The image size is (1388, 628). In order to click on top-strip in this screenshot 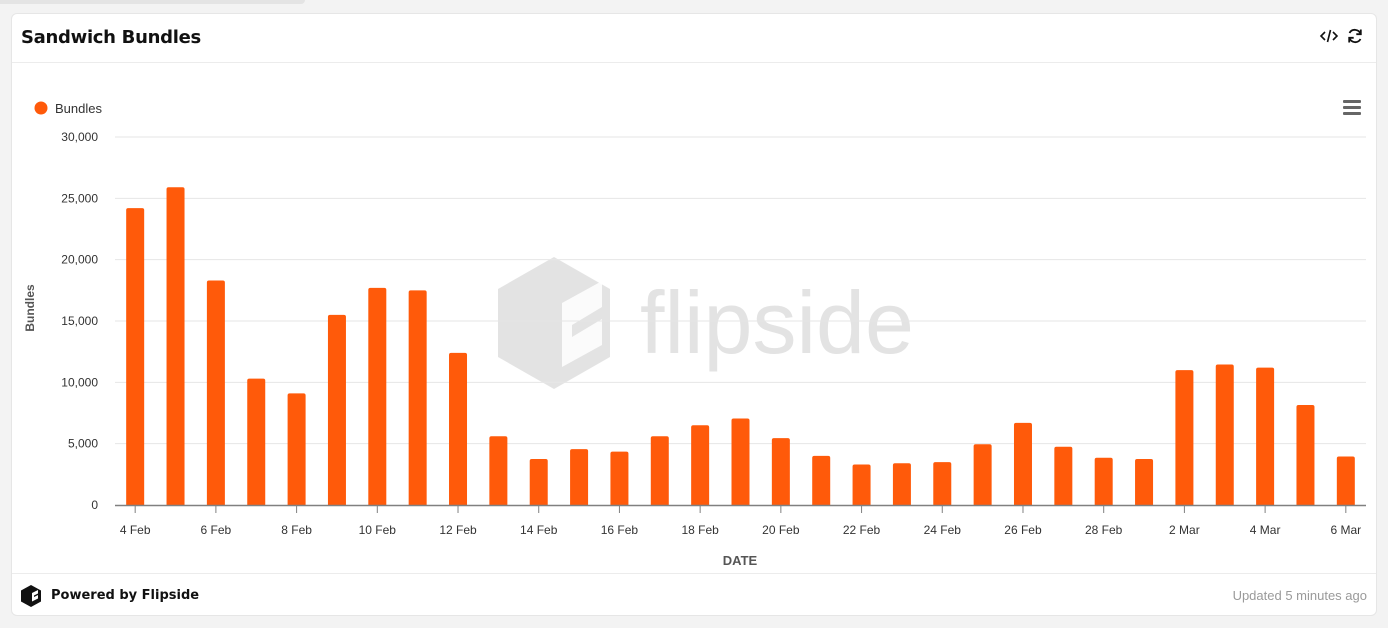, I will do `click(152, 2)`.